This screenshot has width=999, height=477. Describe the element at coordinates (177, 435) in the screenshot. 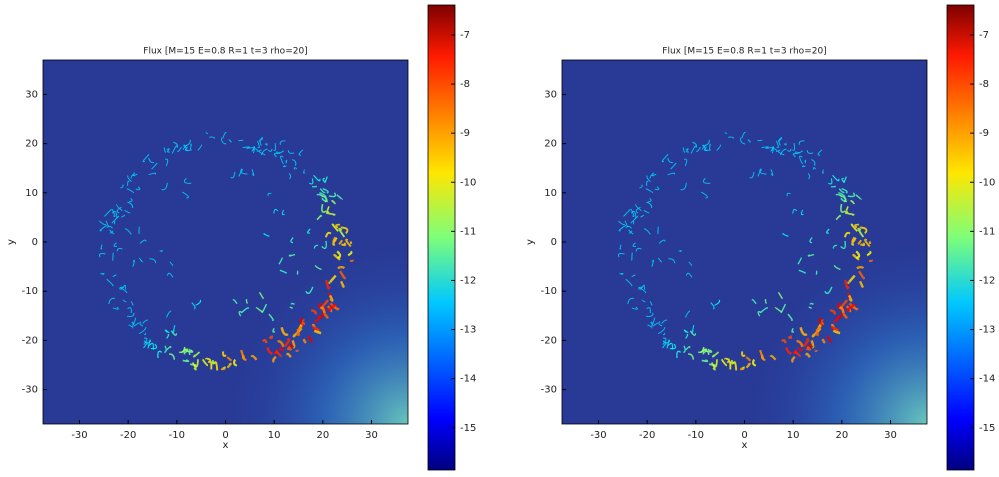

I see `x-tick-label: -10` at that location.